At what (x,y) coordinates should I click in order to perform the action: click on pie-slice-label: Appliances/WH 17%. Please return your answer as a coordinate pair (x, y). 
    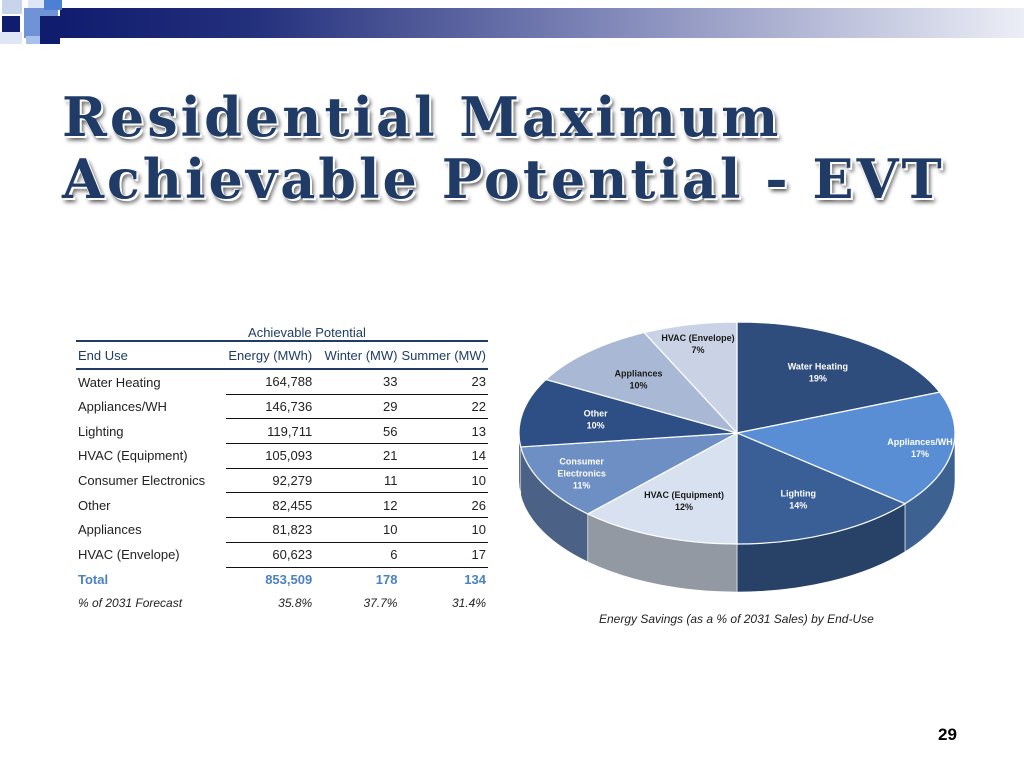
    Looking at the image, I should click on (920, 448).